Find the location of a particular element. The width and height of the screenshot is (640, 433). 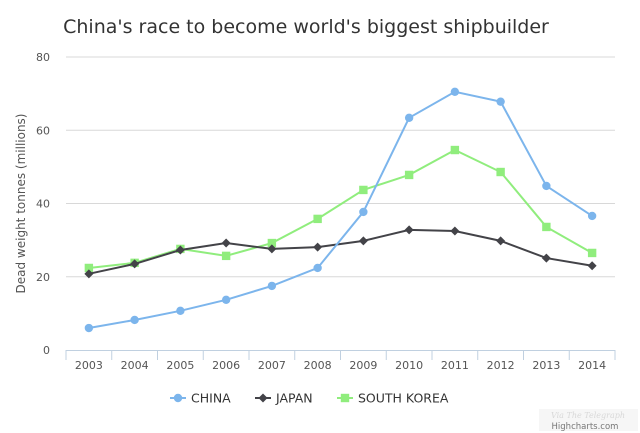

x-tick-label: 2012 is located at coordinates (501, 365).